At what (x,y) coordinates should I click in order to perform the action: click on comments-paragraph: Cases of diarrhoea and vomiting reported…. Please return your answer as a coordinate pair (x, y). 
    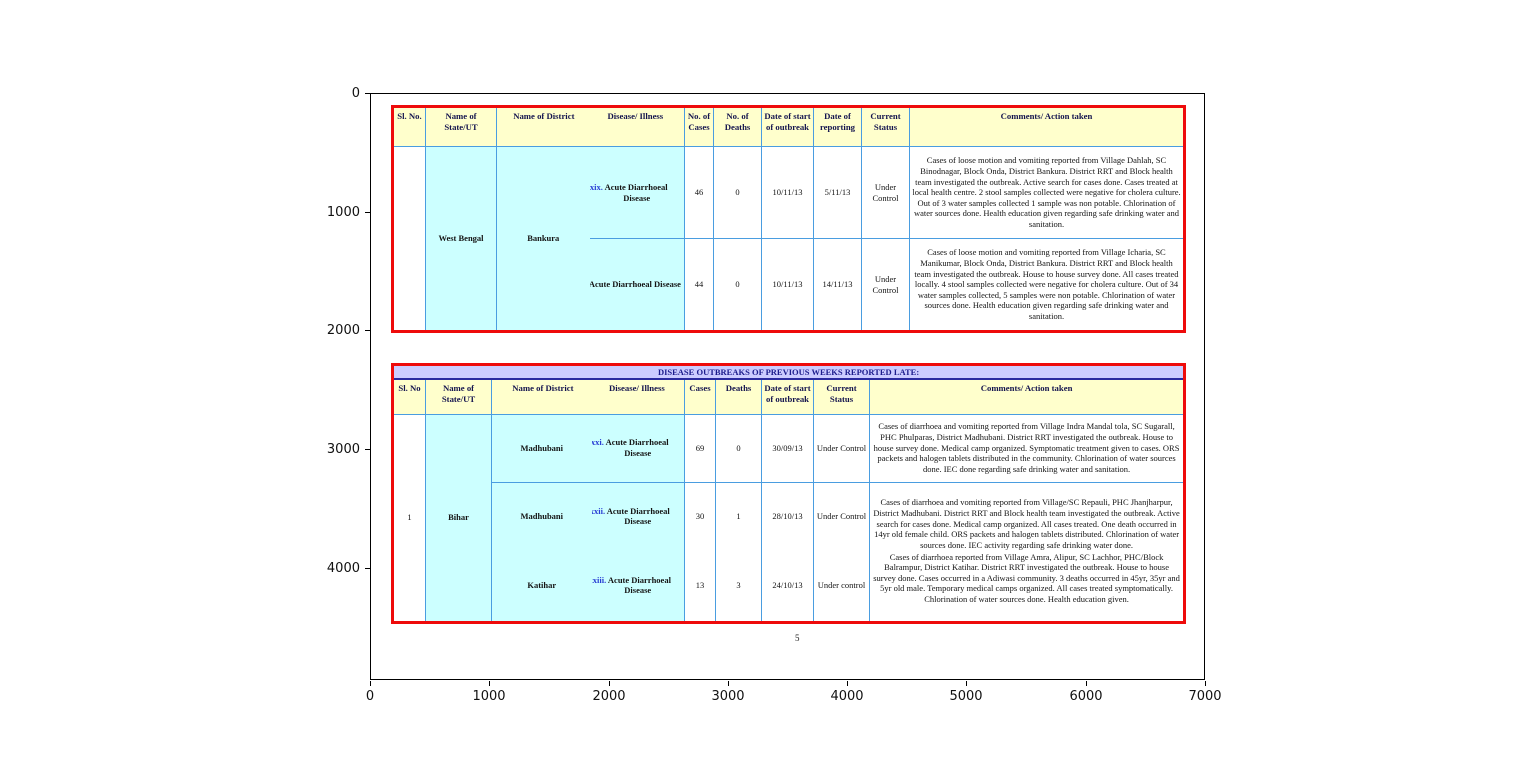
    Looking at the image, I should click on (1026, 523).